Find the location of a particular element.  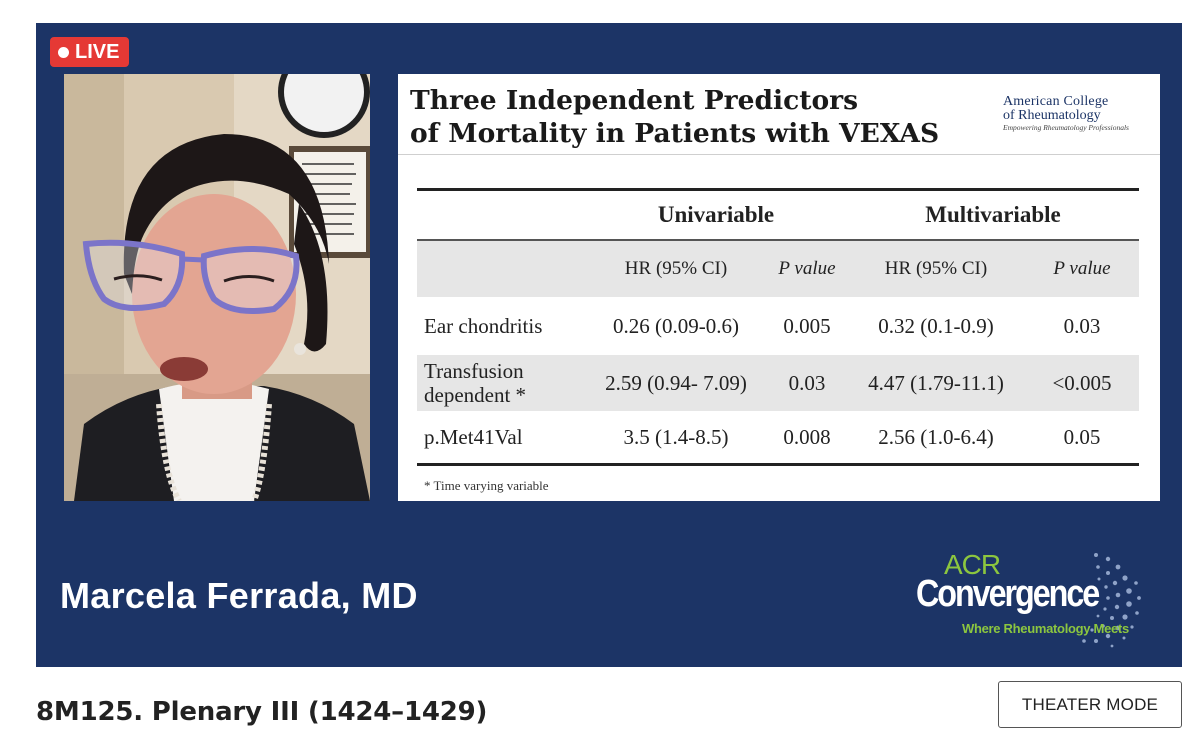

cell-multi-p: 0.03 is located at coordinates (1082, 325).